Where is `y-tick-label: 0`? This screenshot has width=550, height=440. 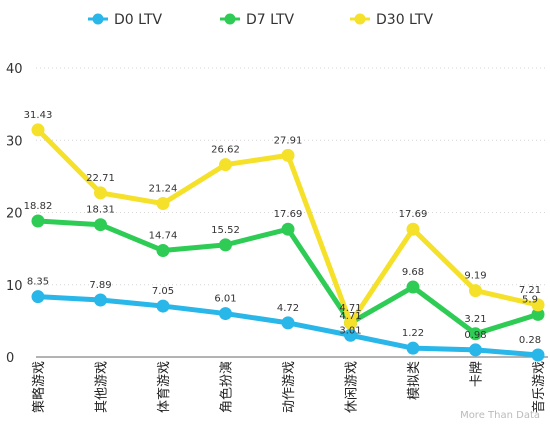 y-tick-label: 0 is located at coordinates (10, 358).